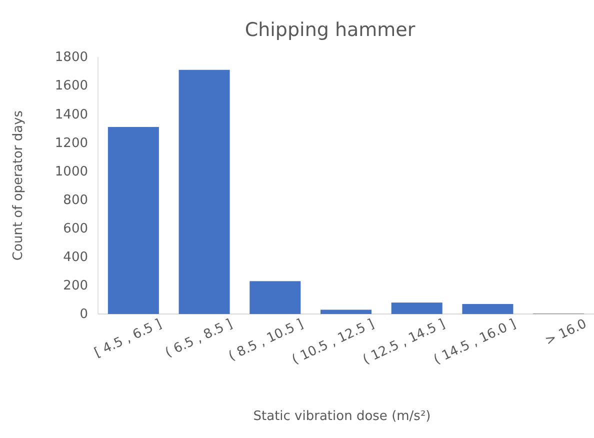  I want to click on y-axis-title: Count of operator days, so click(18, 185).